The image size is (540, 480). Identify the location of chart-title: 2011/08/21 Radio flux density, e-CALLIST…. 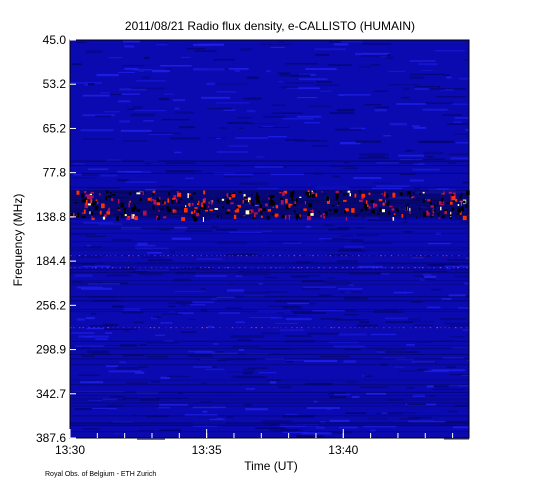
(270, 26).